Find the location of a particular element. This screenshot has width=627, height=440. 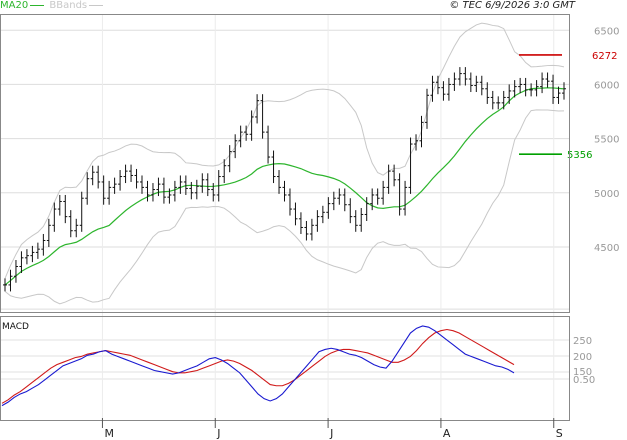

legend-bbands-label: BBands is located at coordinates (68, 5).